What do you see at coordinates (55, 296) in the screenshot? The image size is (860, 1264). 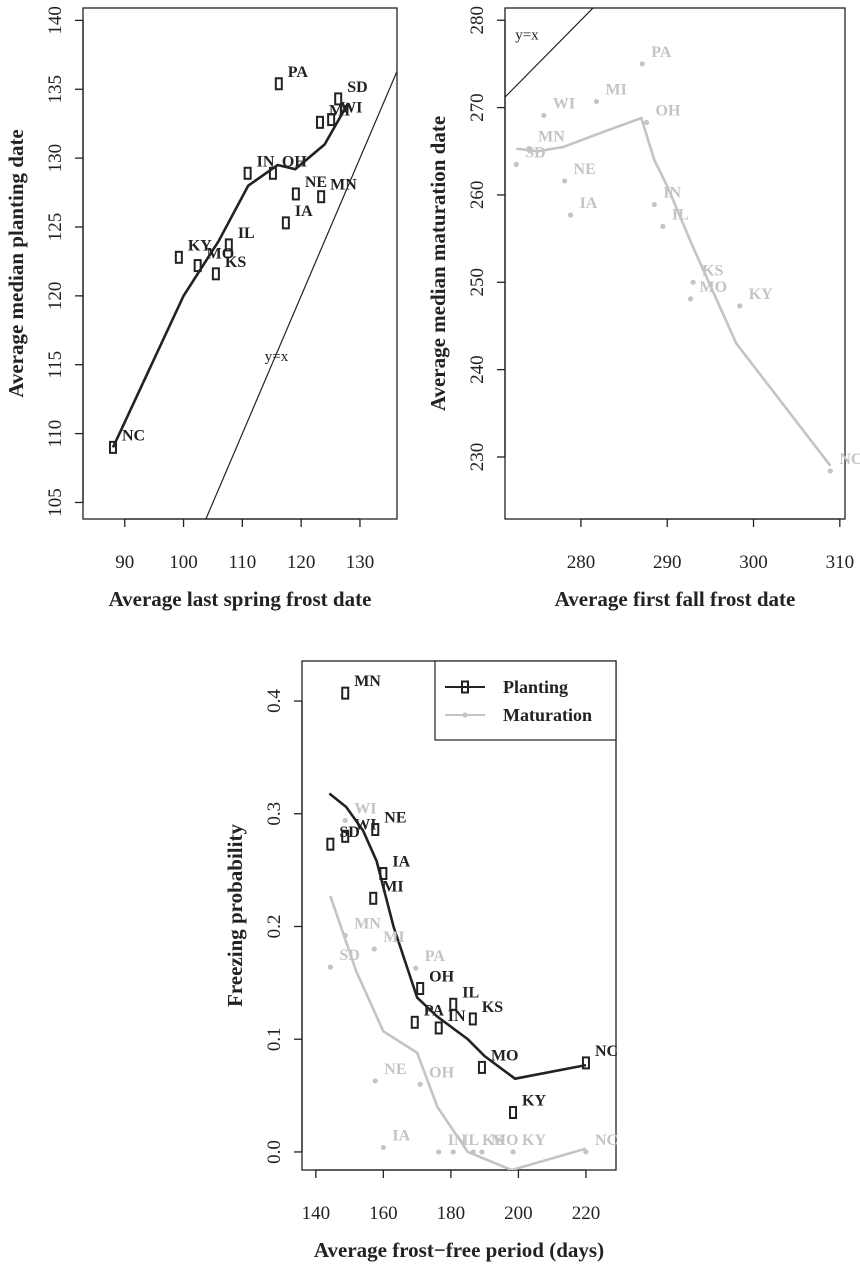 I see `y-tick-label: 120` at bounding box center [55, 296].